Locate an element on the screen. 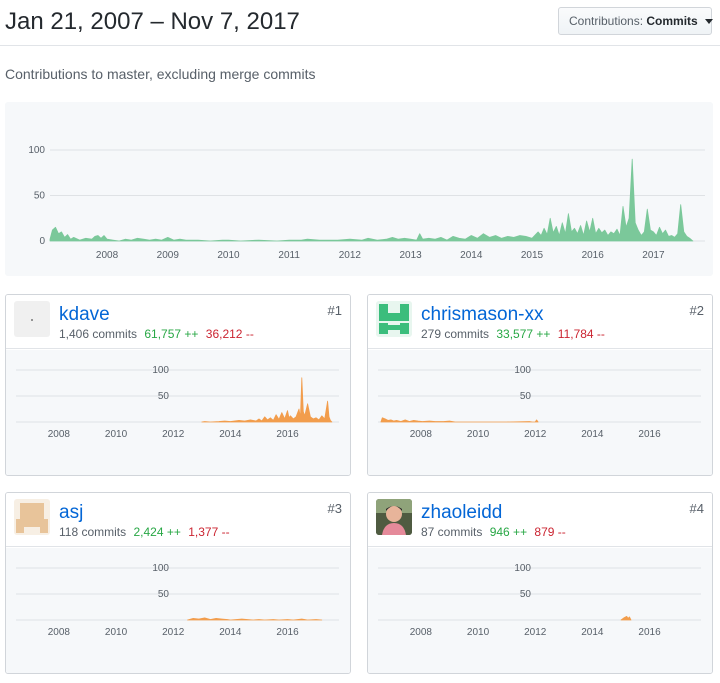 This screenshot has width=720, height=683. y-tick-label: 0 is located at coordinates (42, 241).